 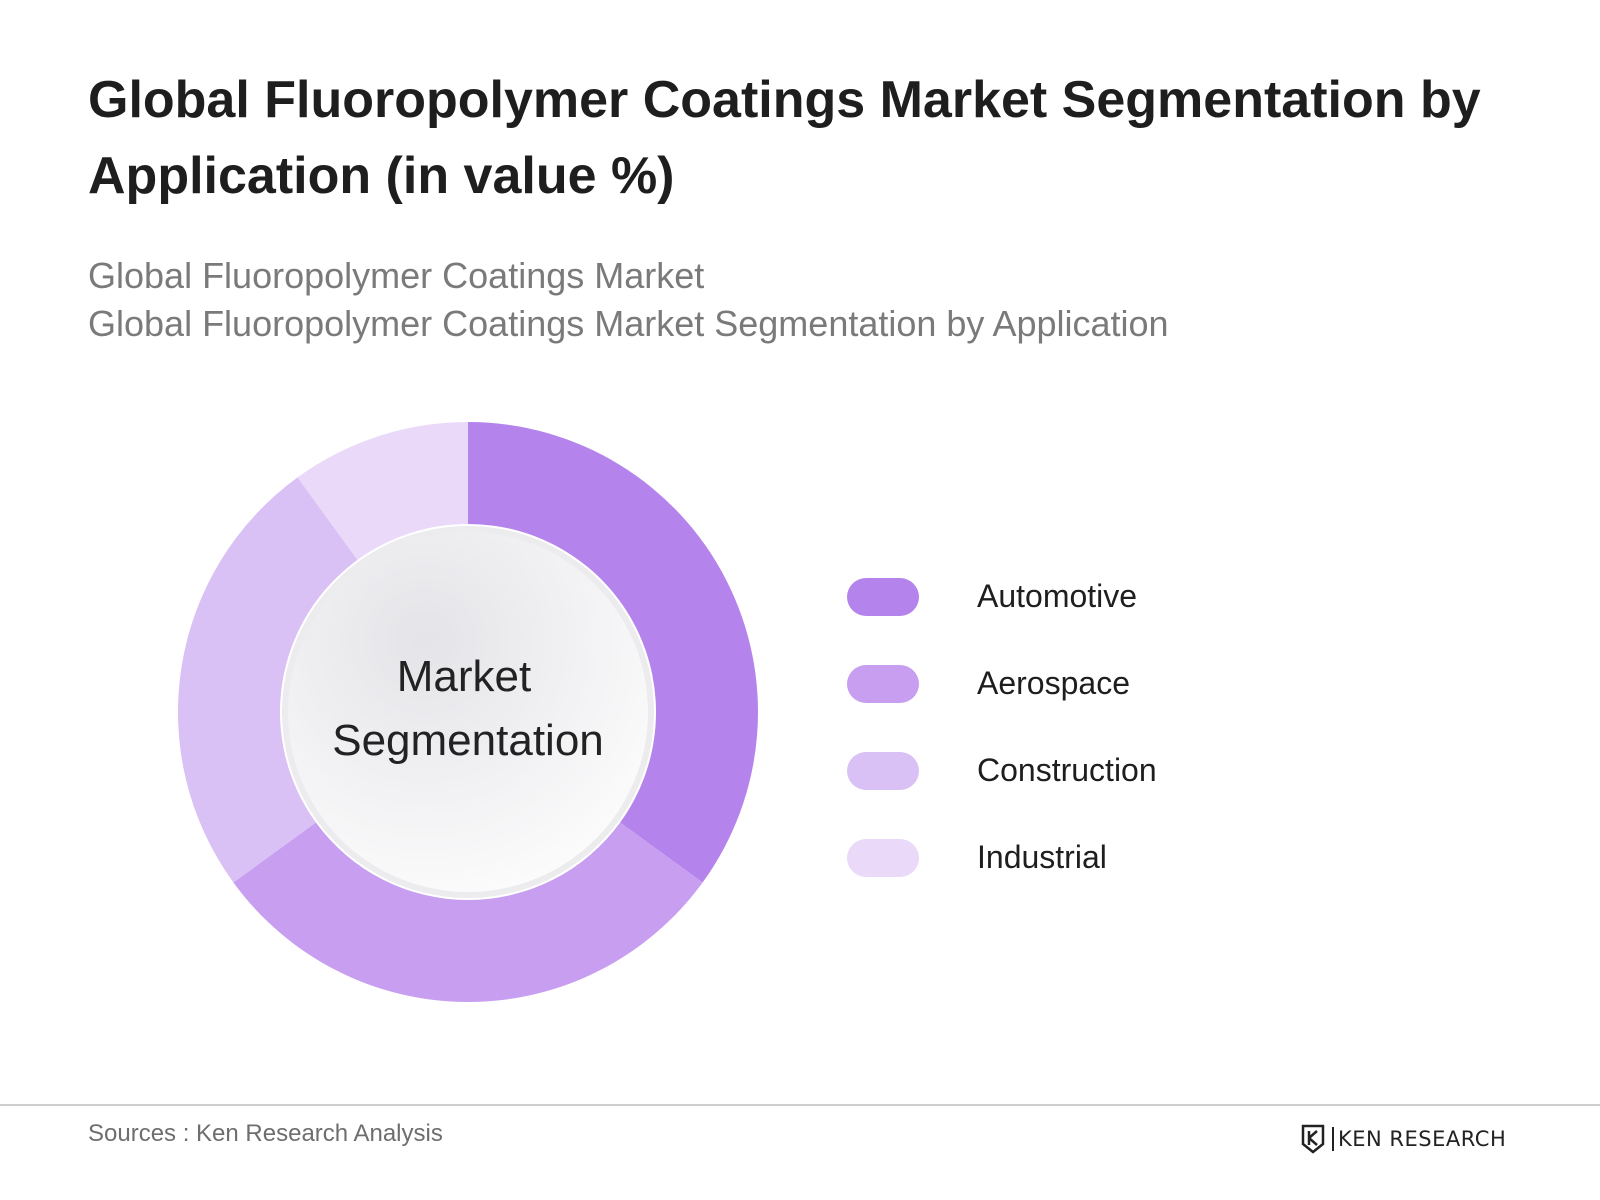 What do you see at coordinates (396, 275) in the screenshot?
I see `subtitle-line-1: Global Fluoropolymer Coatings Market` at bounding box center [396, 275].